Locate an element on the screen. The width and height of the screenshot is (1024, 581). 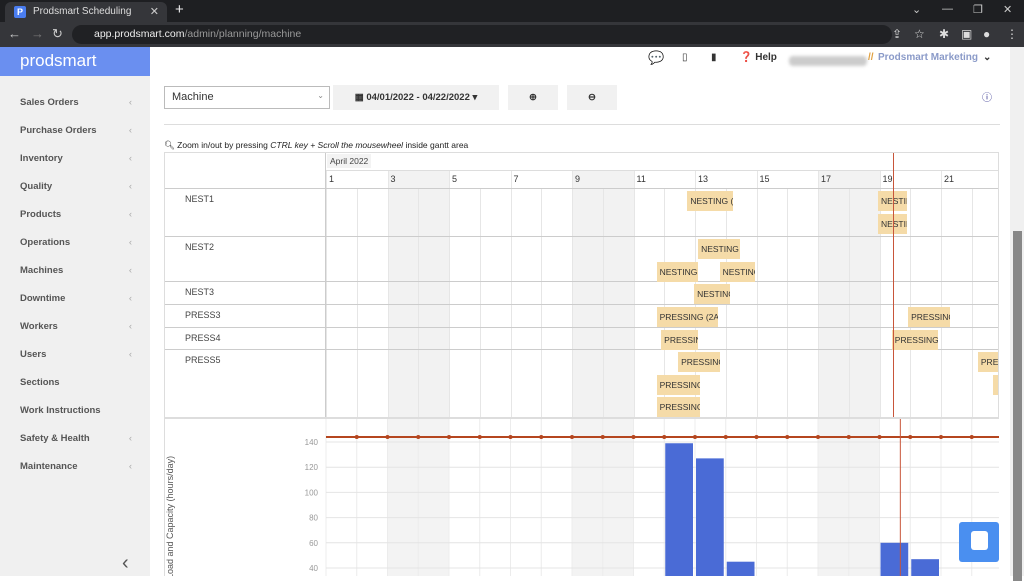
close-tab-icon: ✕ is located at coordinates (154, 12).